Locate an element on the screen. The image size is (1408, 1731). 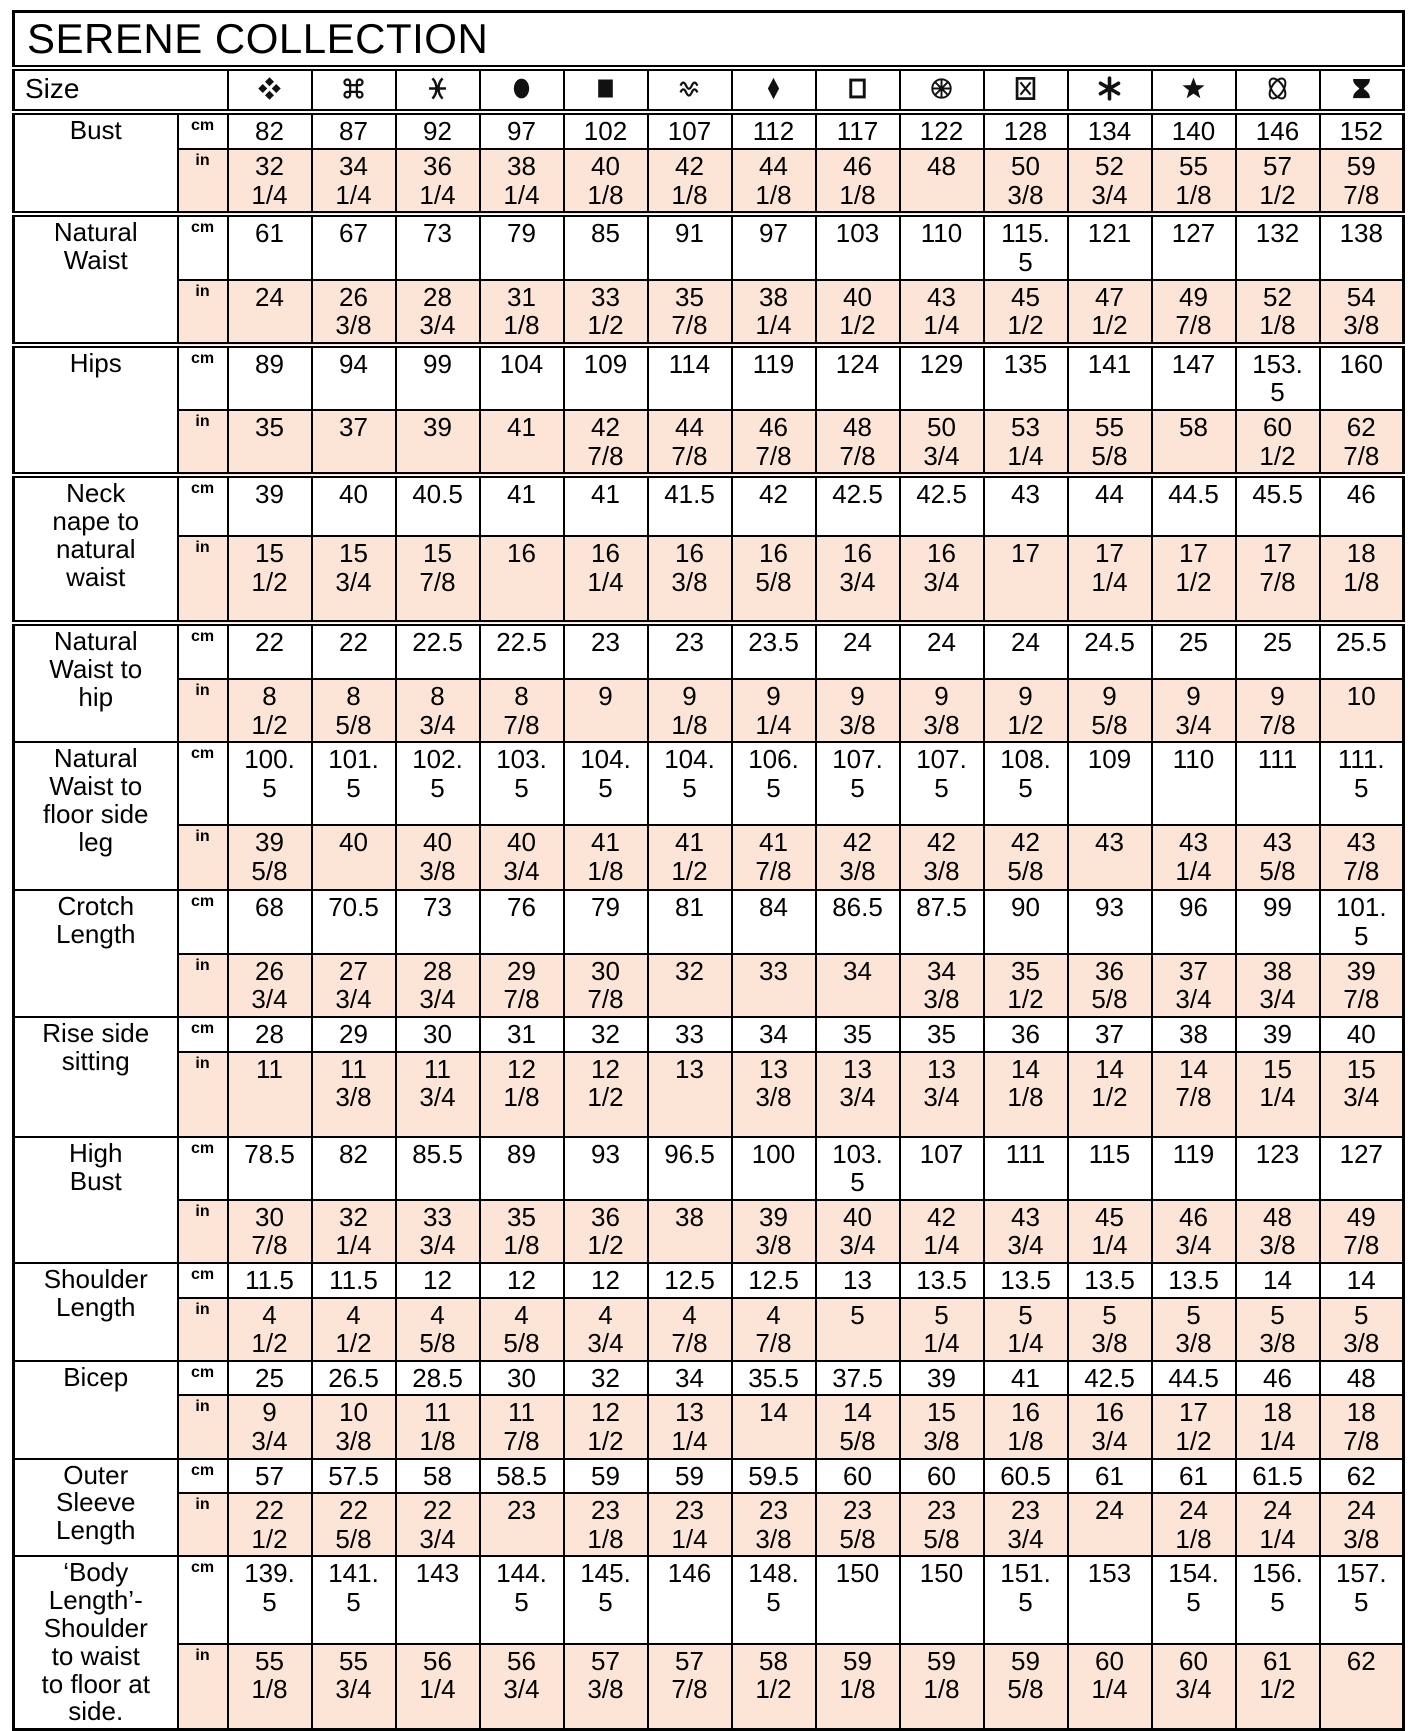
value-cell-cm: 57.5 is located at coordinates (353, 1476).